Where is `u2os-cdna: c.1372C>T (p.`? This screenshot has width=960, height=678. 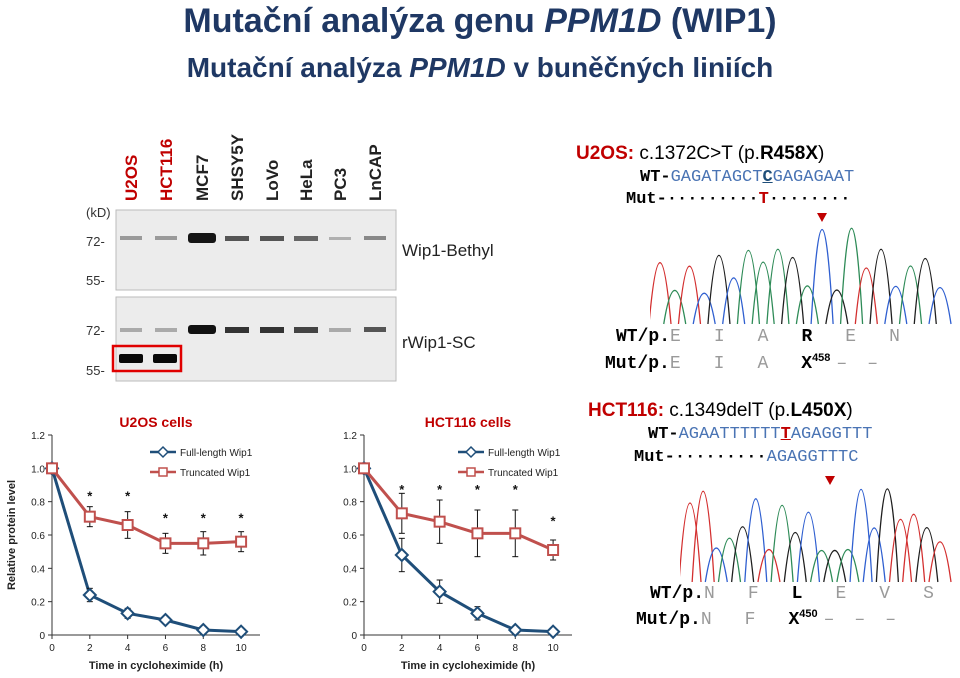
u2os-cdna: c.1372C>T (p. is located at coordinates (697, 153).